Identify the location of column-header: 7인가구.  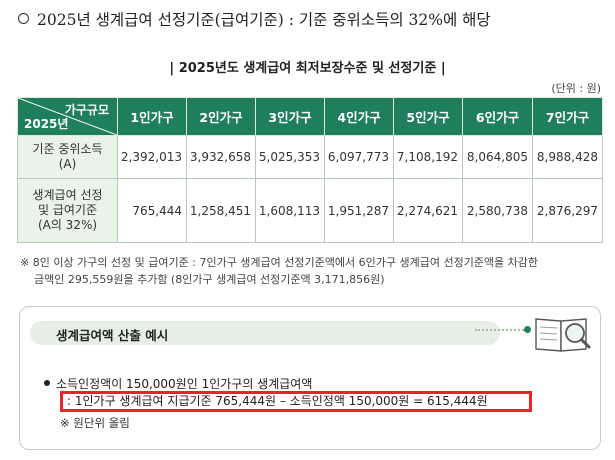
(567, 116).